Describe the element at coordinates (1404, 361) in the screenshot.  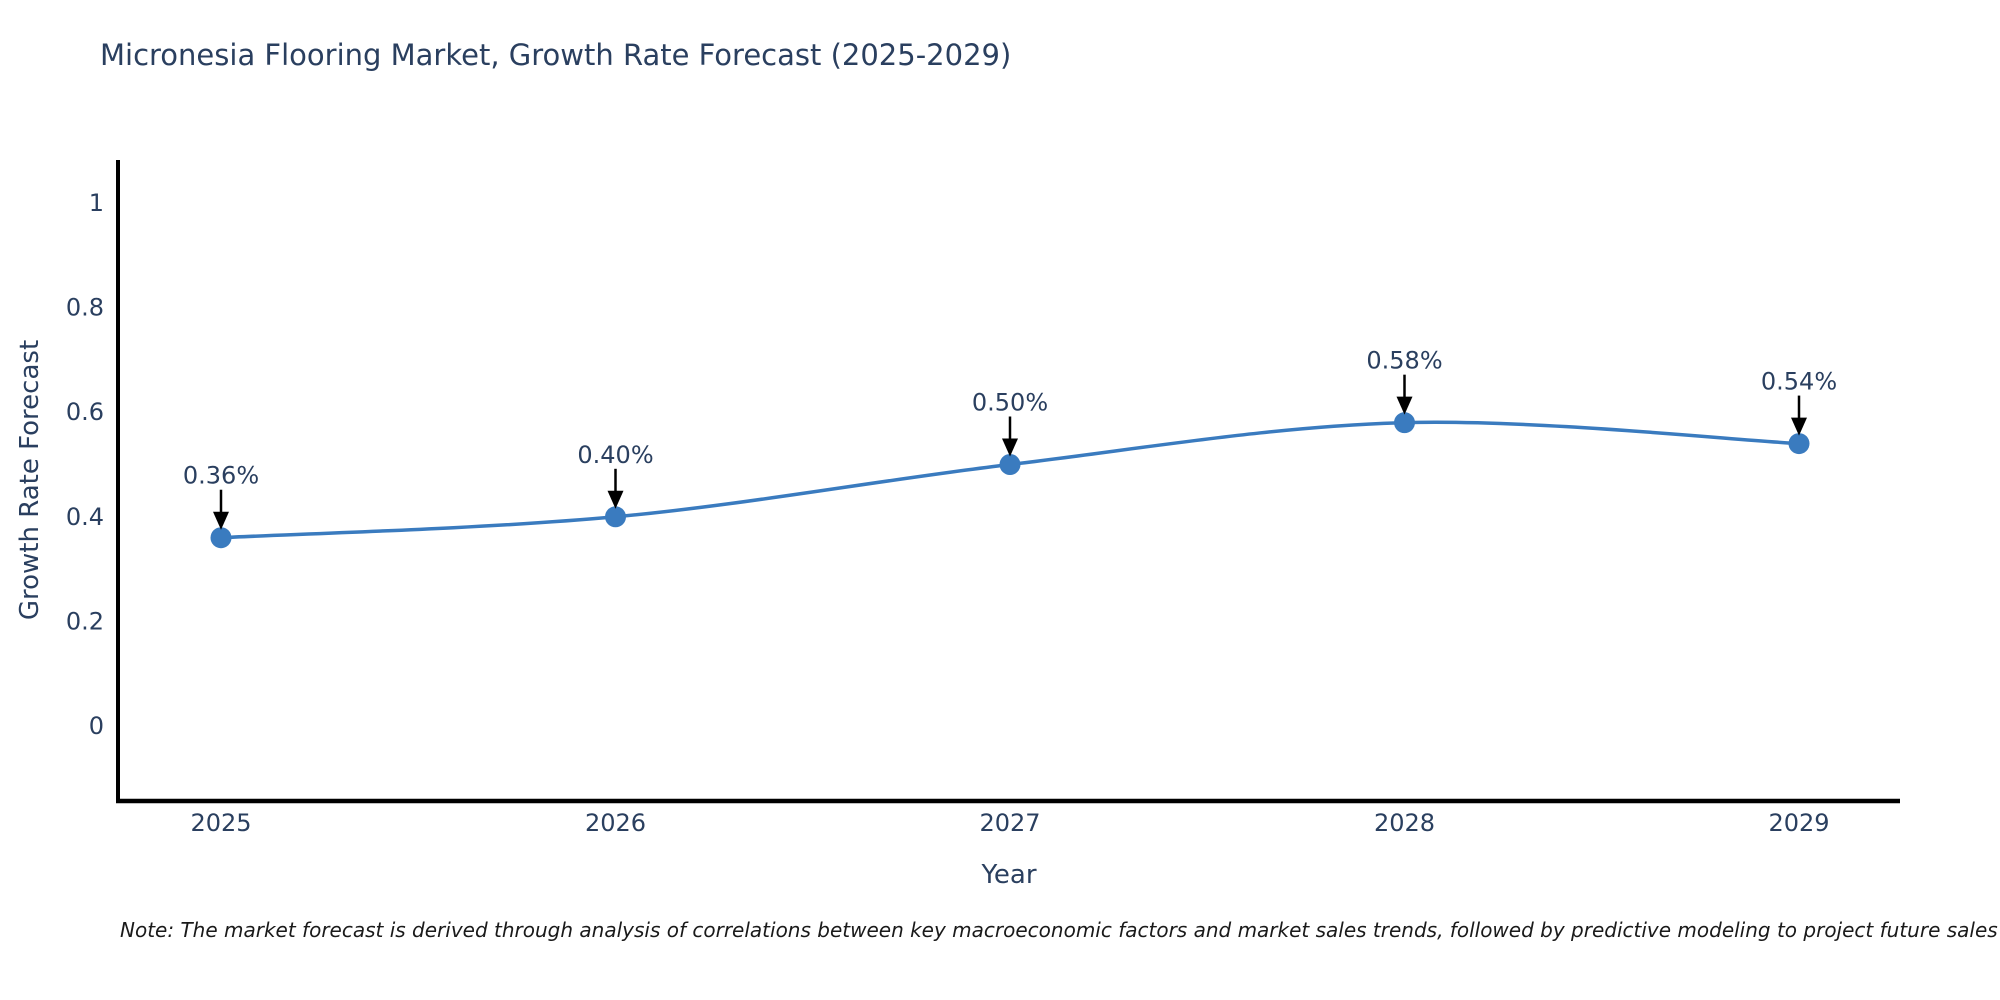
I see `point-value-label: 0.58%` at that location.